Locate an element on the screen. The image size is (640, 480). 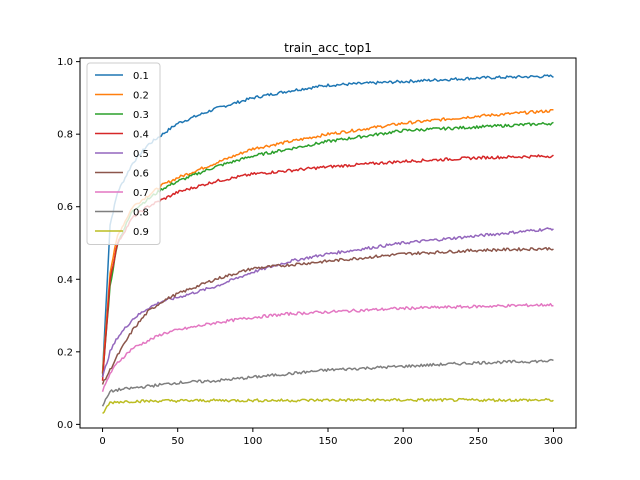
y-axis: 0.0 0.2 0.4 0.6 0.8 1.0 is located at coordinates (68, 244).